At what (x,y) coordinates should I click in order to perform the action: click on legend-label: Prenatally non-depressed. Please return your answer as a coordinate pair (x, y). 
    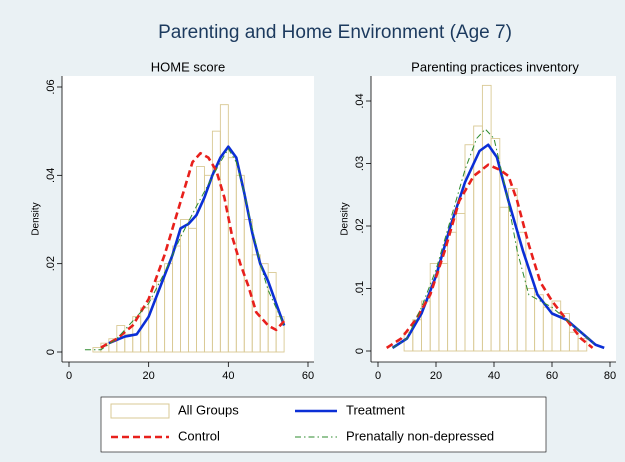
    Looking at the image, I should click on (420, 435).